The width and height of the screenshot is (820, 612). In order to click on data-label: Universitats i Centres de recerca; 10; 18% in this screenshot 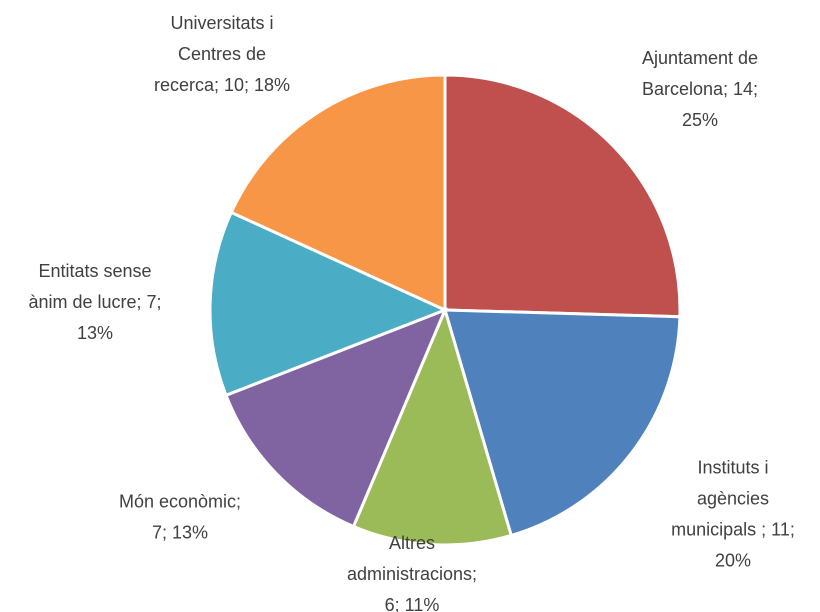, I will do `click(222, 54)`.